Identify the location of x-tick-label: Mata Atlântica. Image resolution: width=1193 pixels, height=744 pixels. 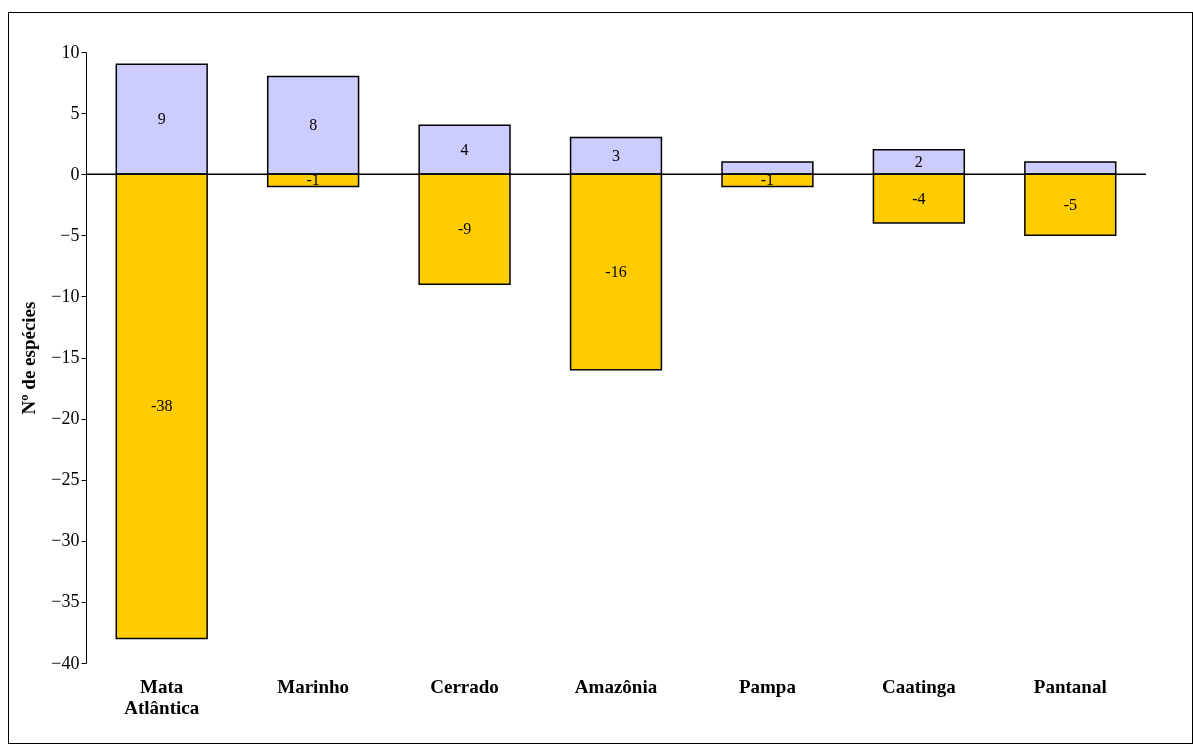
(162, 696).